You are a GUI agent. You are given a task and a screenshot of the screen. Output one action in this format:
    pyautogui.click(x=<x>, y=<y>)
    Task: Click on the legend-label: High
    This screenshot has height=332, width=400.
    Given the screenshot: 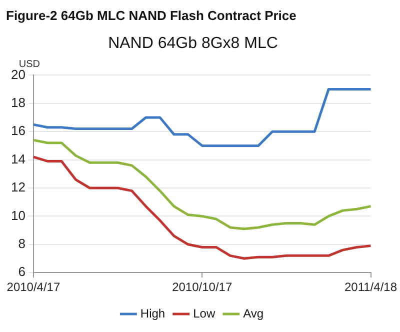 What is the action you would take?
    pyautogui.click(x=153, y=313)
    